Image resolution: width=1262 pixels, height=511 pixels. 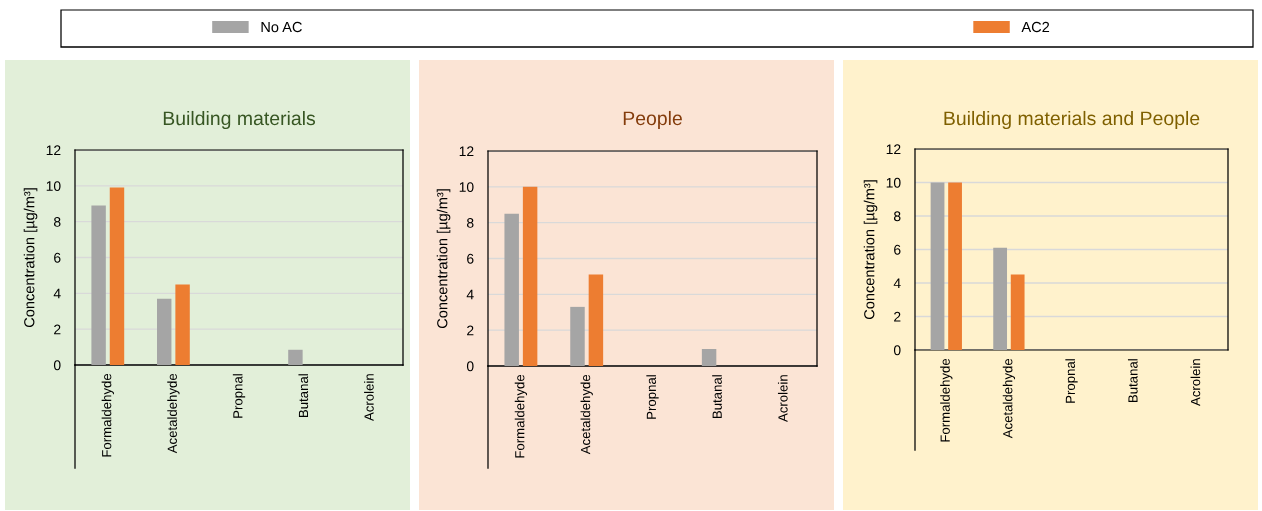 What do you see at coordinates (281, 27) in the screenshot?
I see `legend-label: No AC` at bounding box center [281, 27].